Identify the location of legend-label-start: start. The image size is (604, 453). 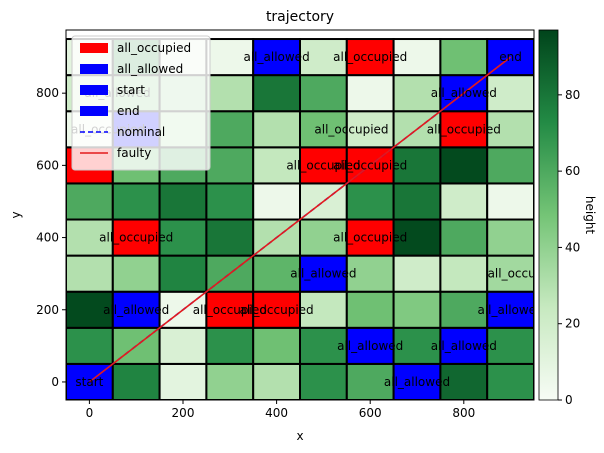
(131, 90).